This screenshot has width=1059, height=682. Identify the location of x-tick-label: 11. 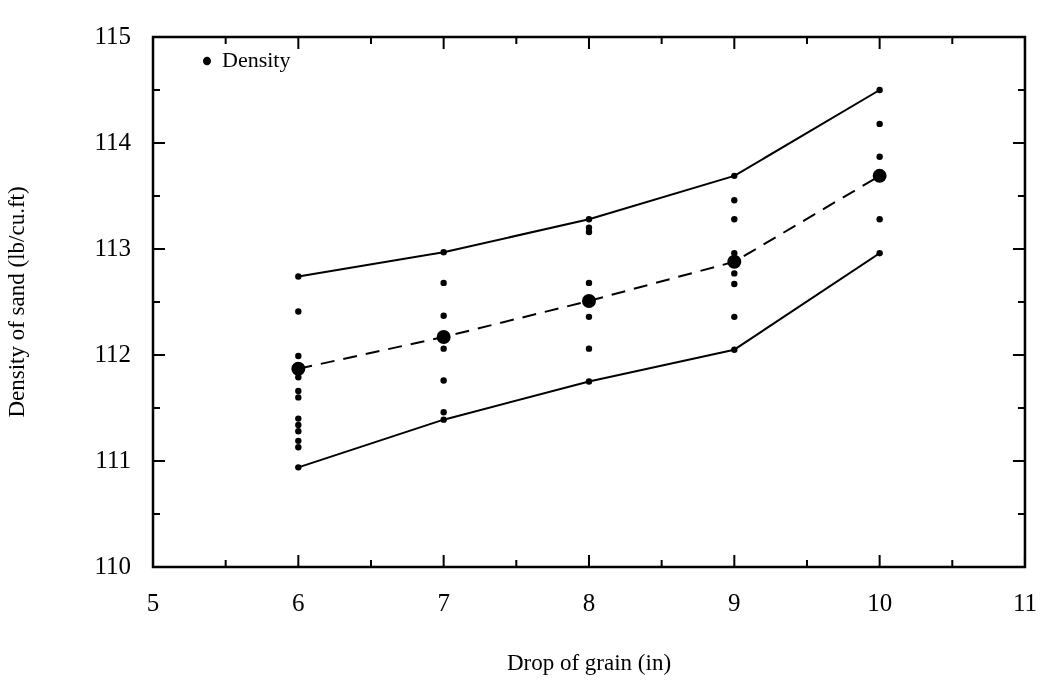
(1024, 602).